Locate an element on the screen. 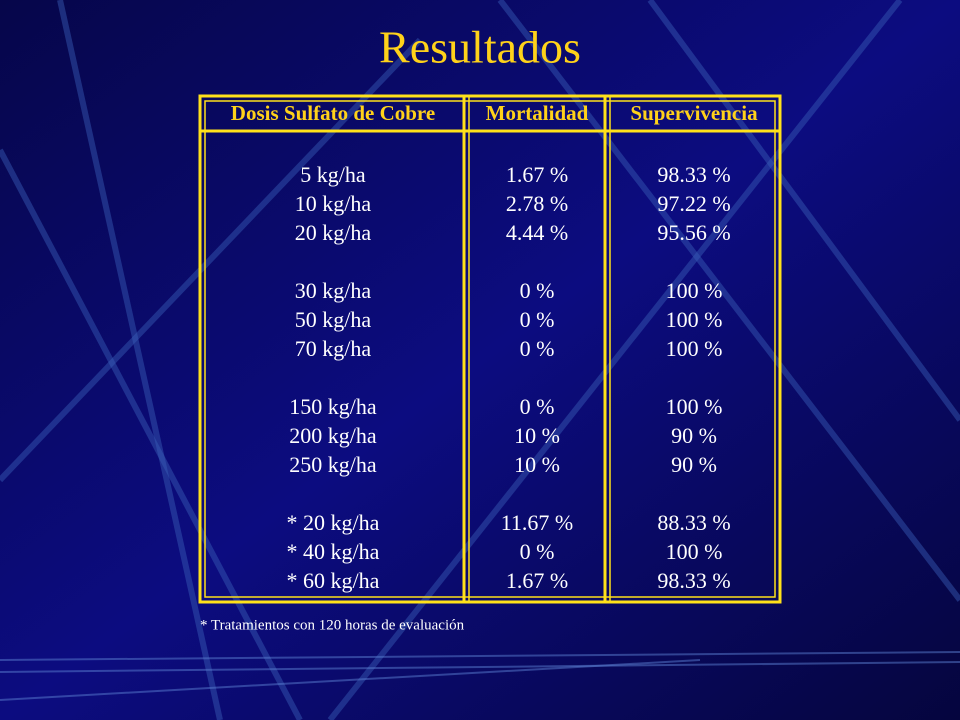 Image resolution: width=960 pixels, height=720 pixels. table-cell: * 60 kg/ha is located at coordinates (333, 580).